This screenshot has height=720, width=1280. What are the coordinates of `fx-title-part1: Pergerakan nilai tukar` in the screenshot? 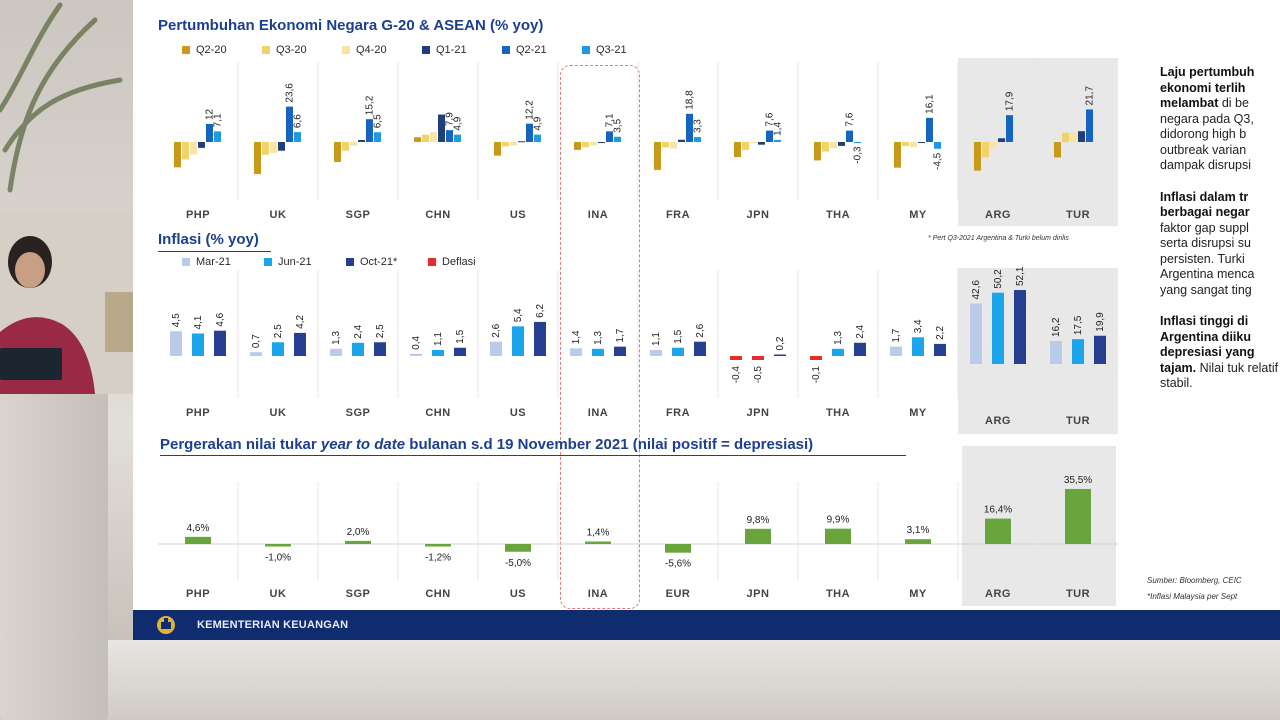 It's located at (240, 444).